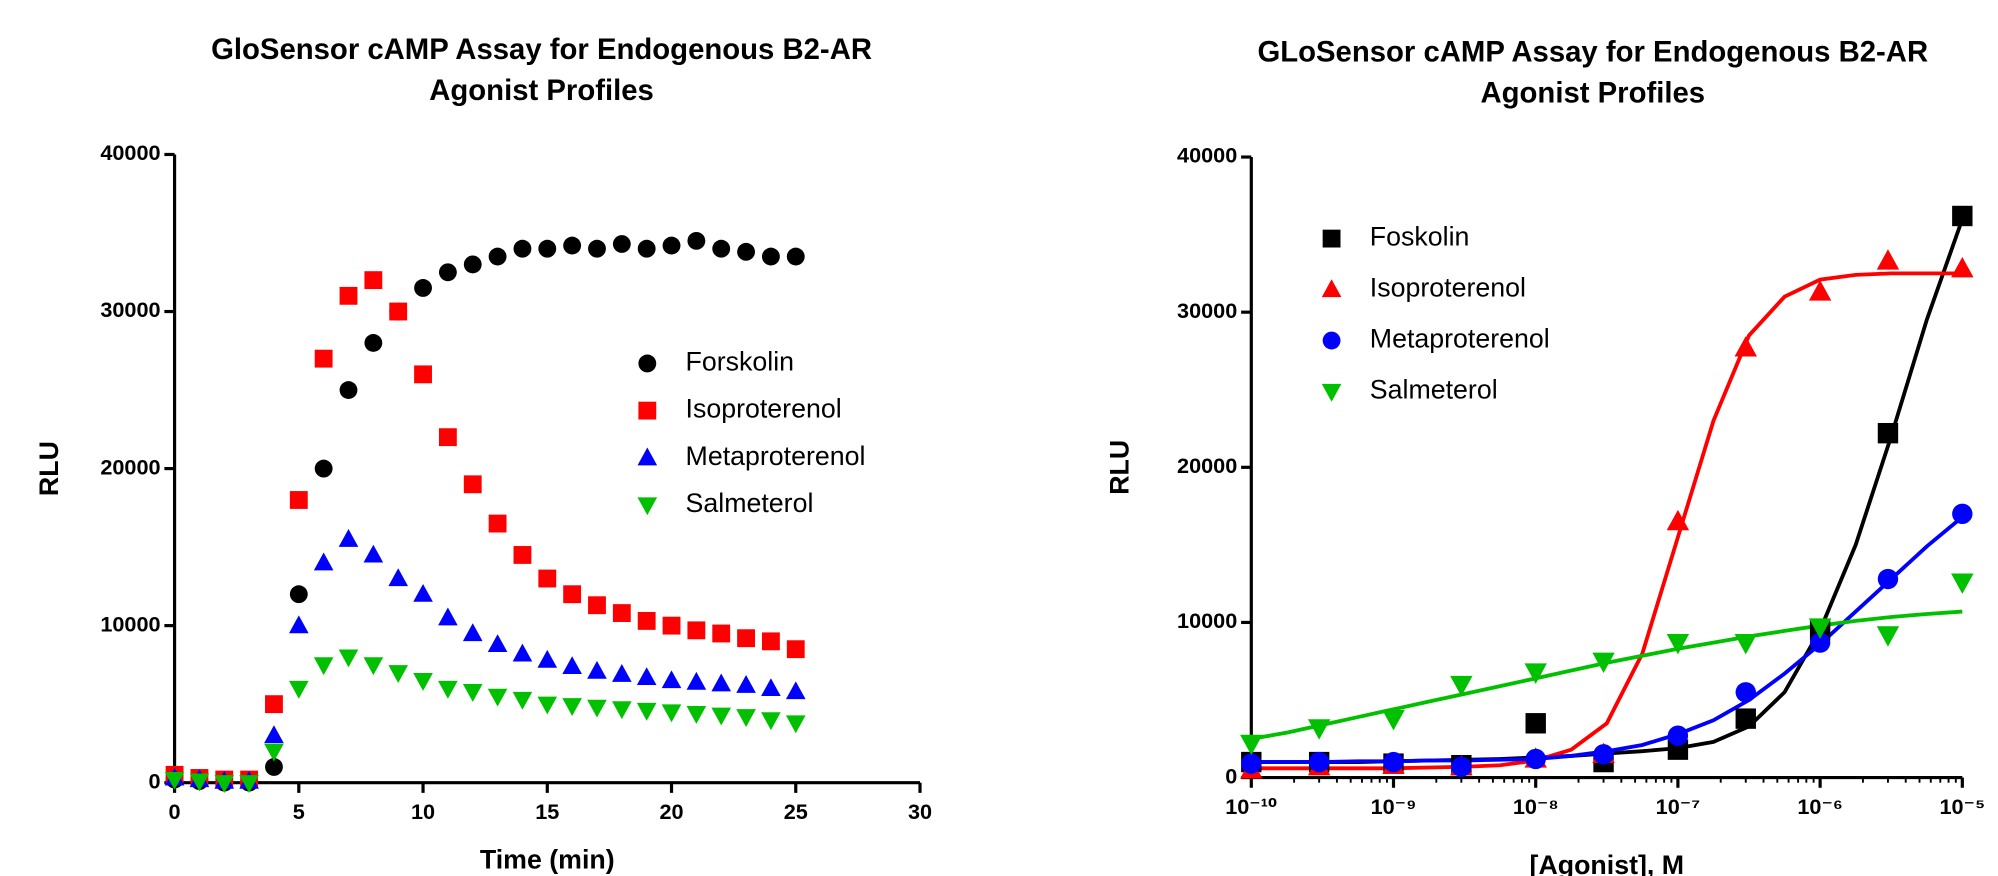  Describe the element at coordinates (130, 309) in the screenshot. I see `y-tick-label: 30000` at that location.